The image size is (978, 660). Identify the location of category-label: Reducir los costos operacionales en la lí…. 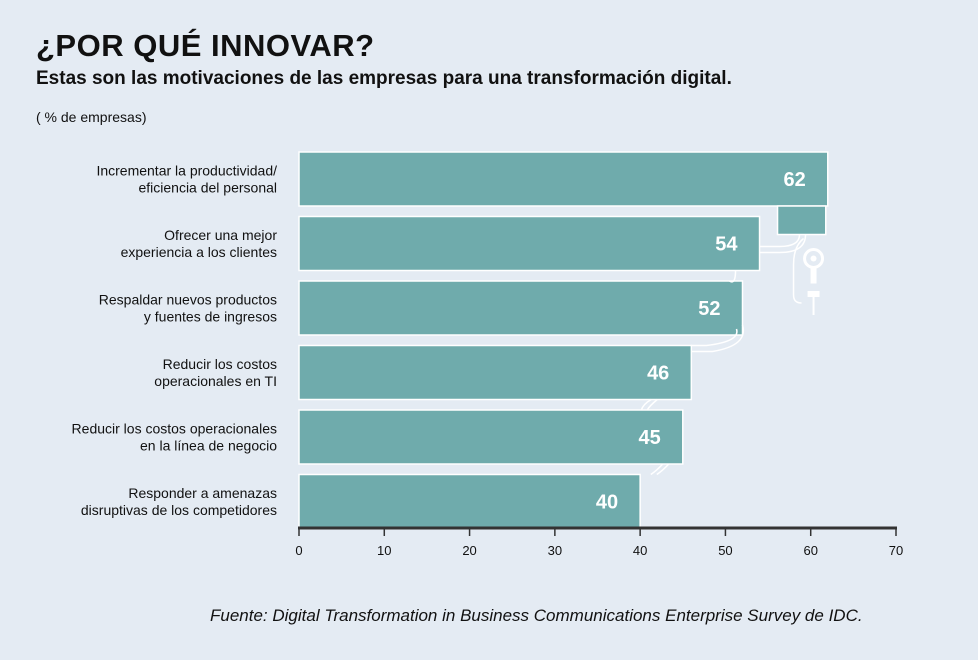
(175, 437).